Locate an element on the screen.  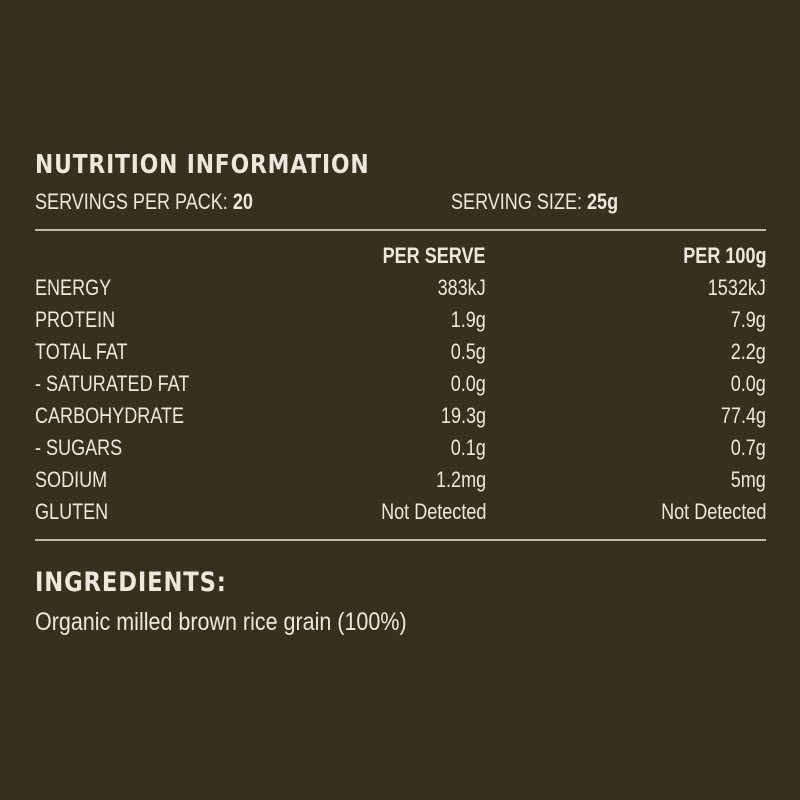
per-serve-value: 383kJ is located at coordinates (461, 287).